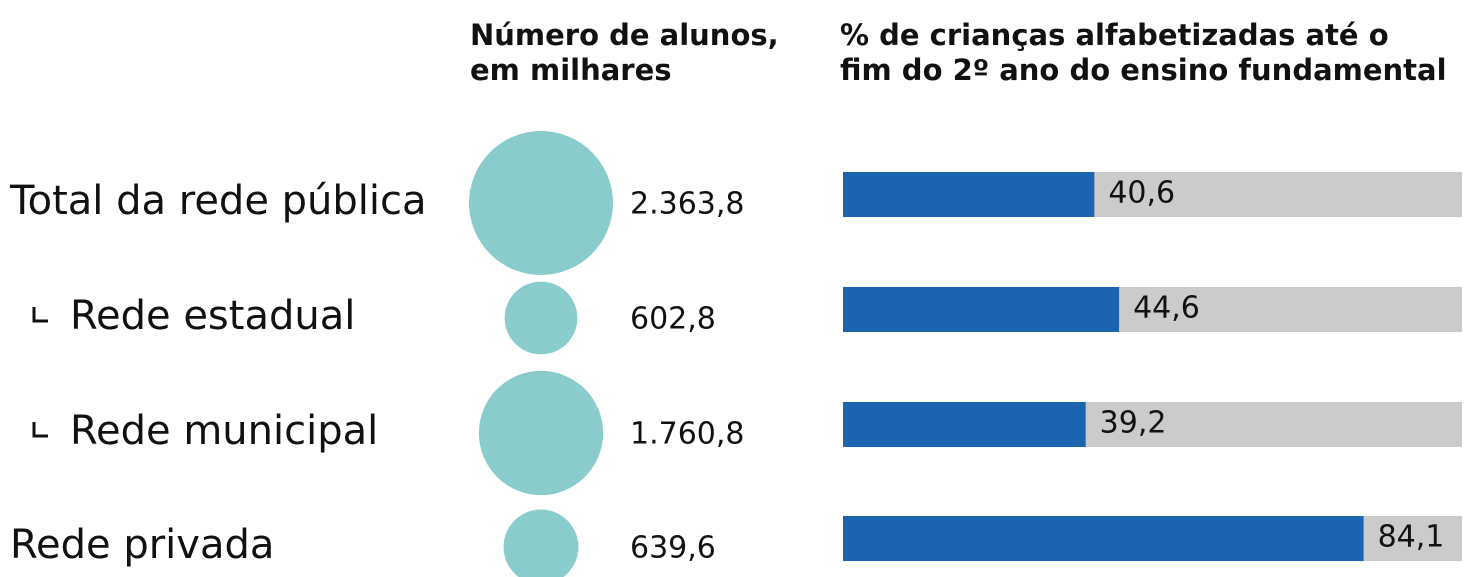  What do you see at coordinates (218, 201) in the screenshot?
I see `category-label: Total da rede pública` at bounding box center [218, 201].